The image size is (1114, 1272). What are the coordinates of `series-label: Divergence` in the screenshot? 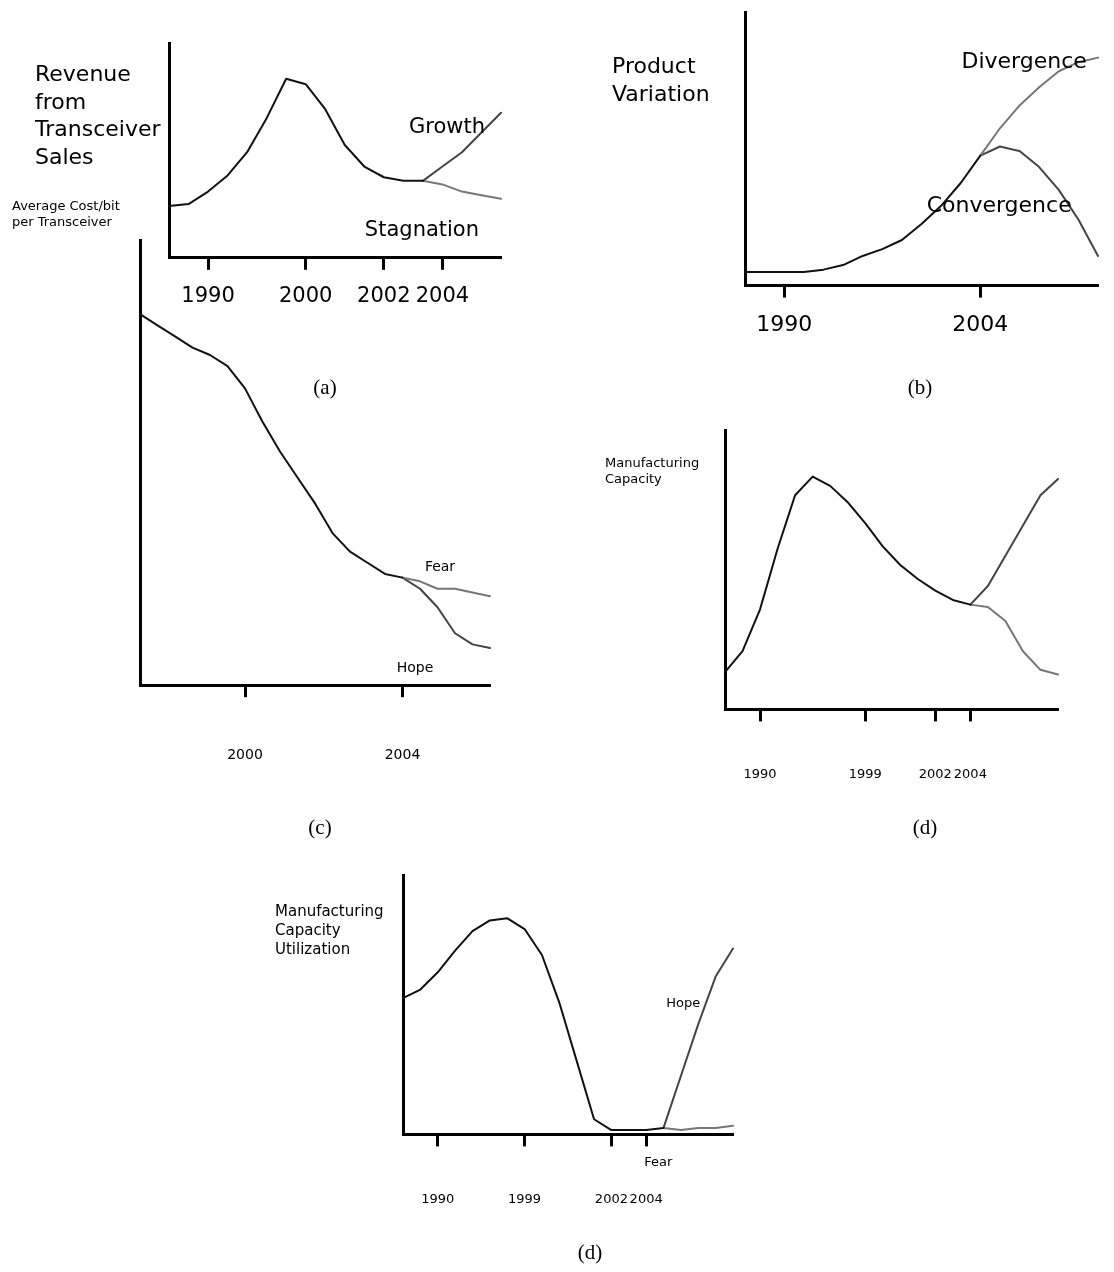 It's located at (1024, 60).